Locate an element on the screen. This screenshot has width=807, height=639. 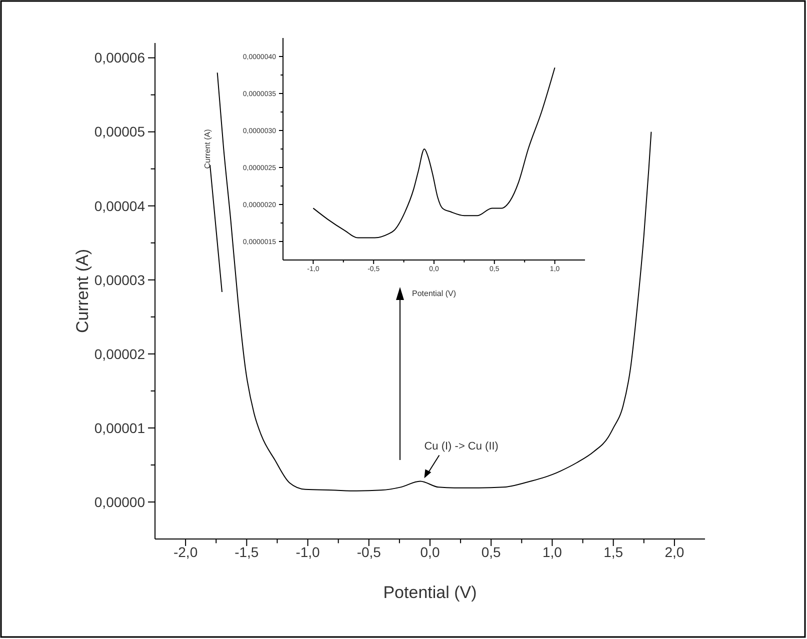
annotation: Cu (I) -> Cu (II) is located at coordinates (461, 446).